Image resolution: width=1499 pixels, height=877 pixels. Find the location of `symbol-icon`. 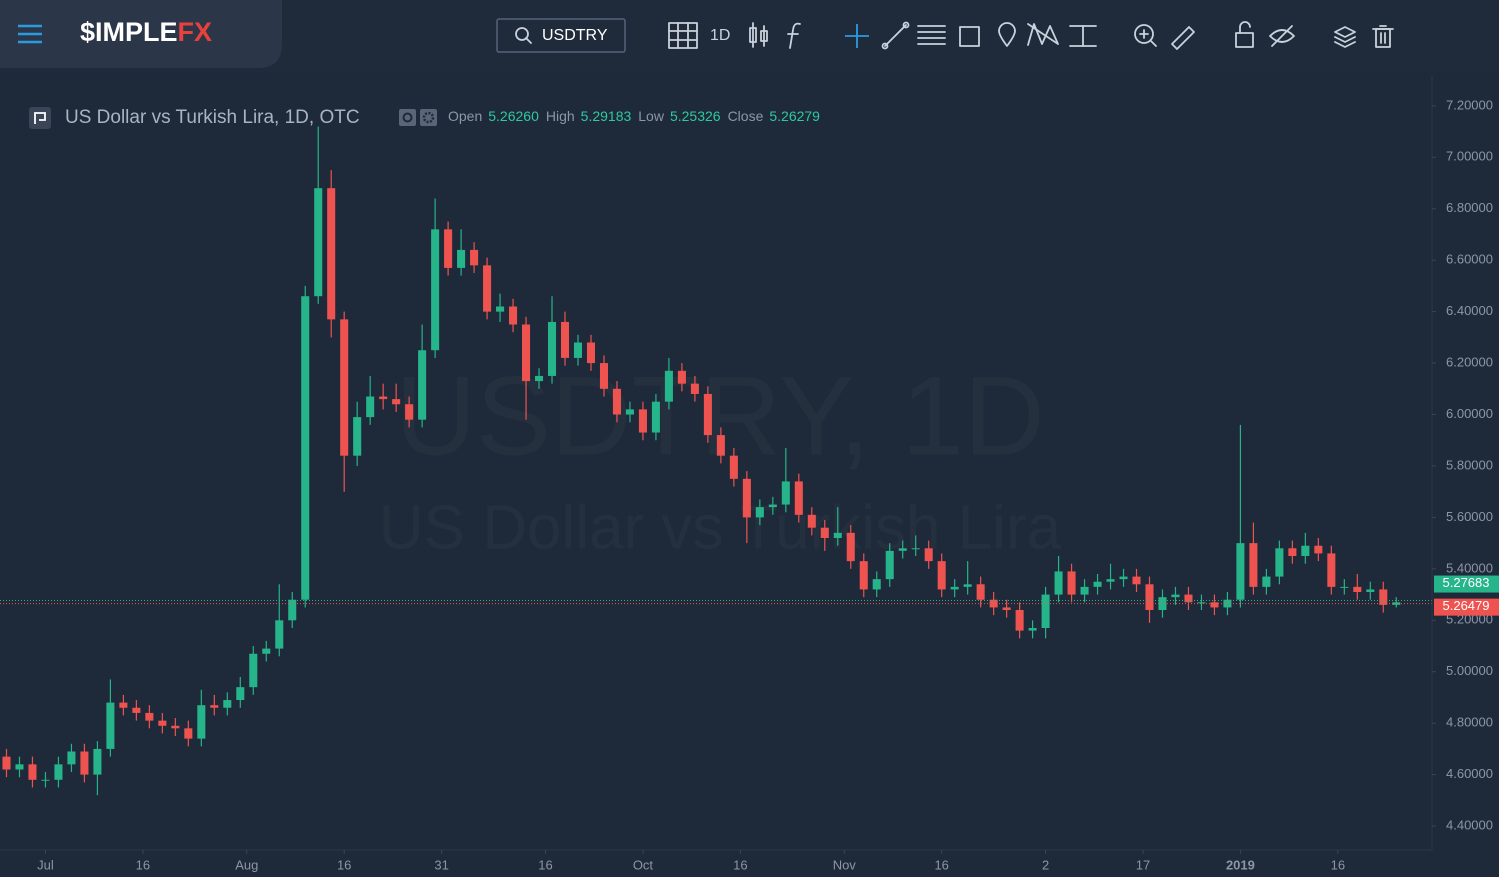

symbol-icon is located at coordinates (40, 118).